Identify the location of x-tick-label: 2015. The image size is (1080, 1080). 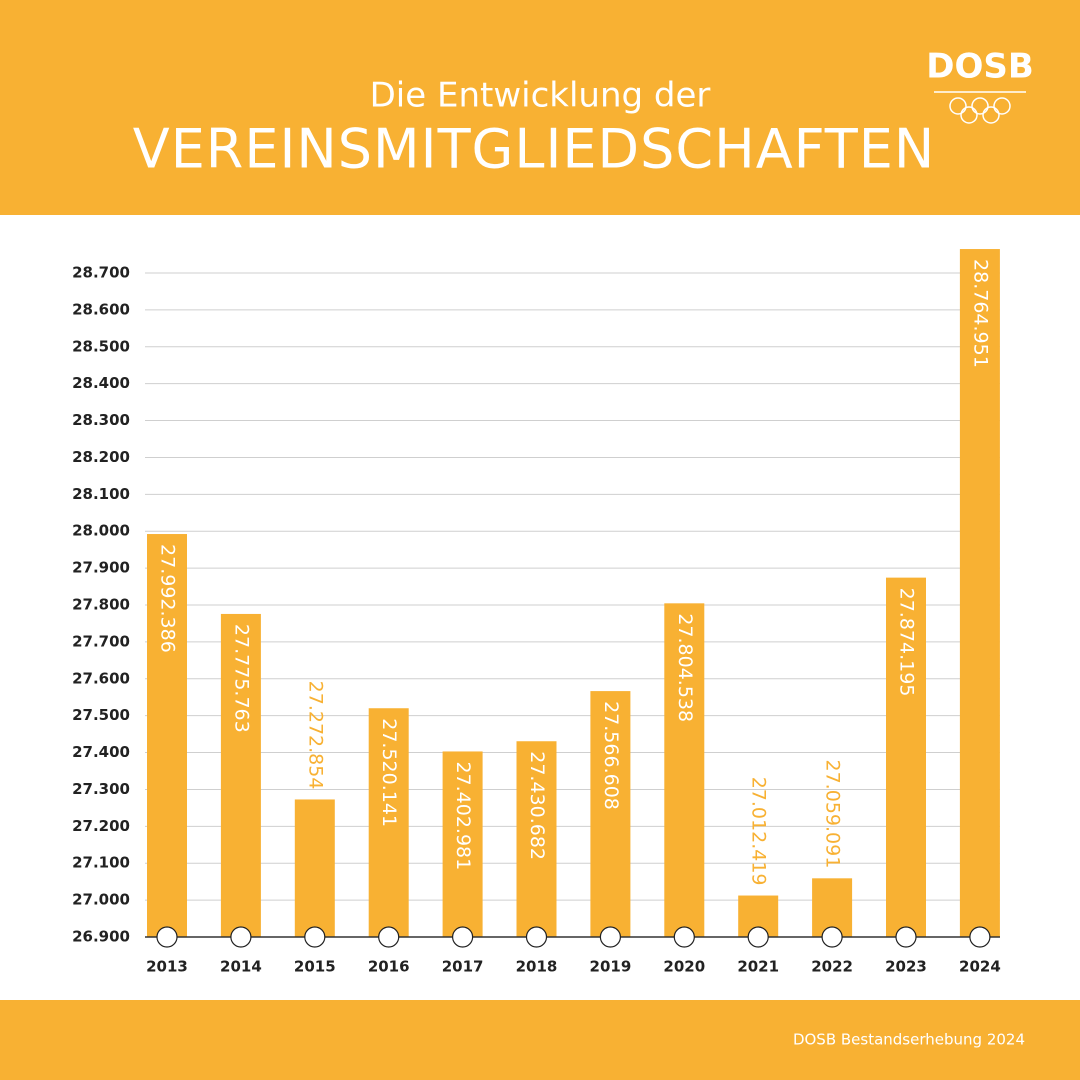
(315, 967).